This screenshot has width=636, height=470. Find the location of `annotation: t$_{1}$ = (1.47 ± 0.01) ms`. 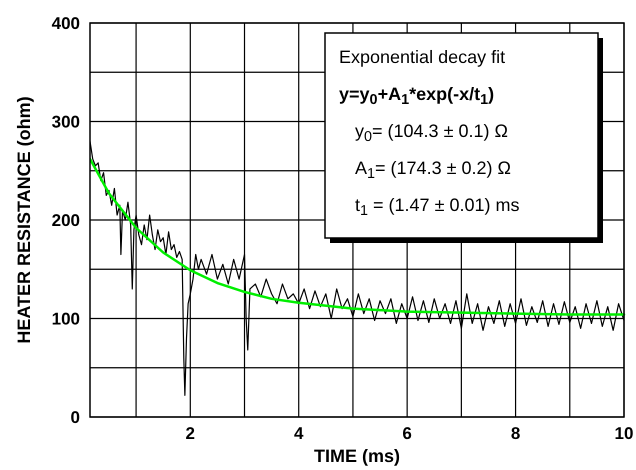

annotation: t$_{1}$ = (1.47 ± 0.01) ms is located at coordinates (437, 207).